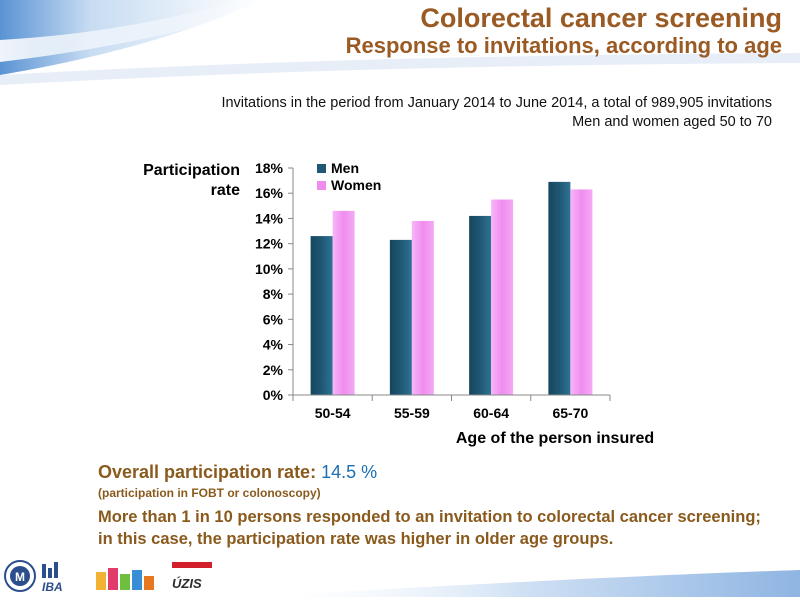 The image size is (800, 602). What do you see at coordinates (52, 587) in the screenshot?
I see `iba-logo-text: IBA` at bounding box center [52, 587].